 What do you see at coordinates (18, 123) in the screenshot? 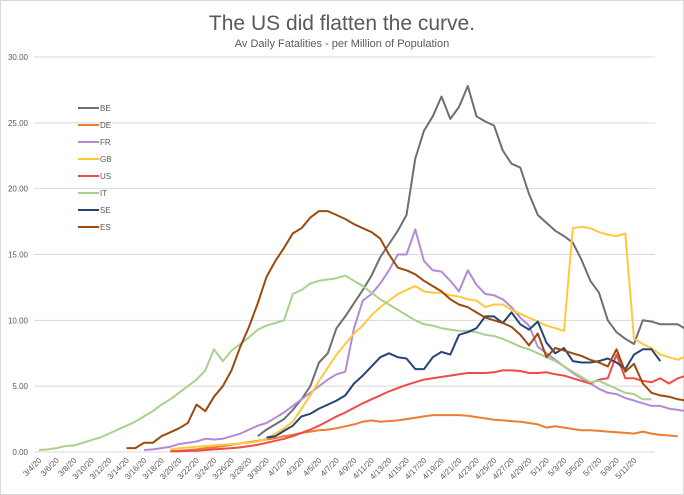
I see `y-tick-label: 25.00` at bounding box center [18, 123].